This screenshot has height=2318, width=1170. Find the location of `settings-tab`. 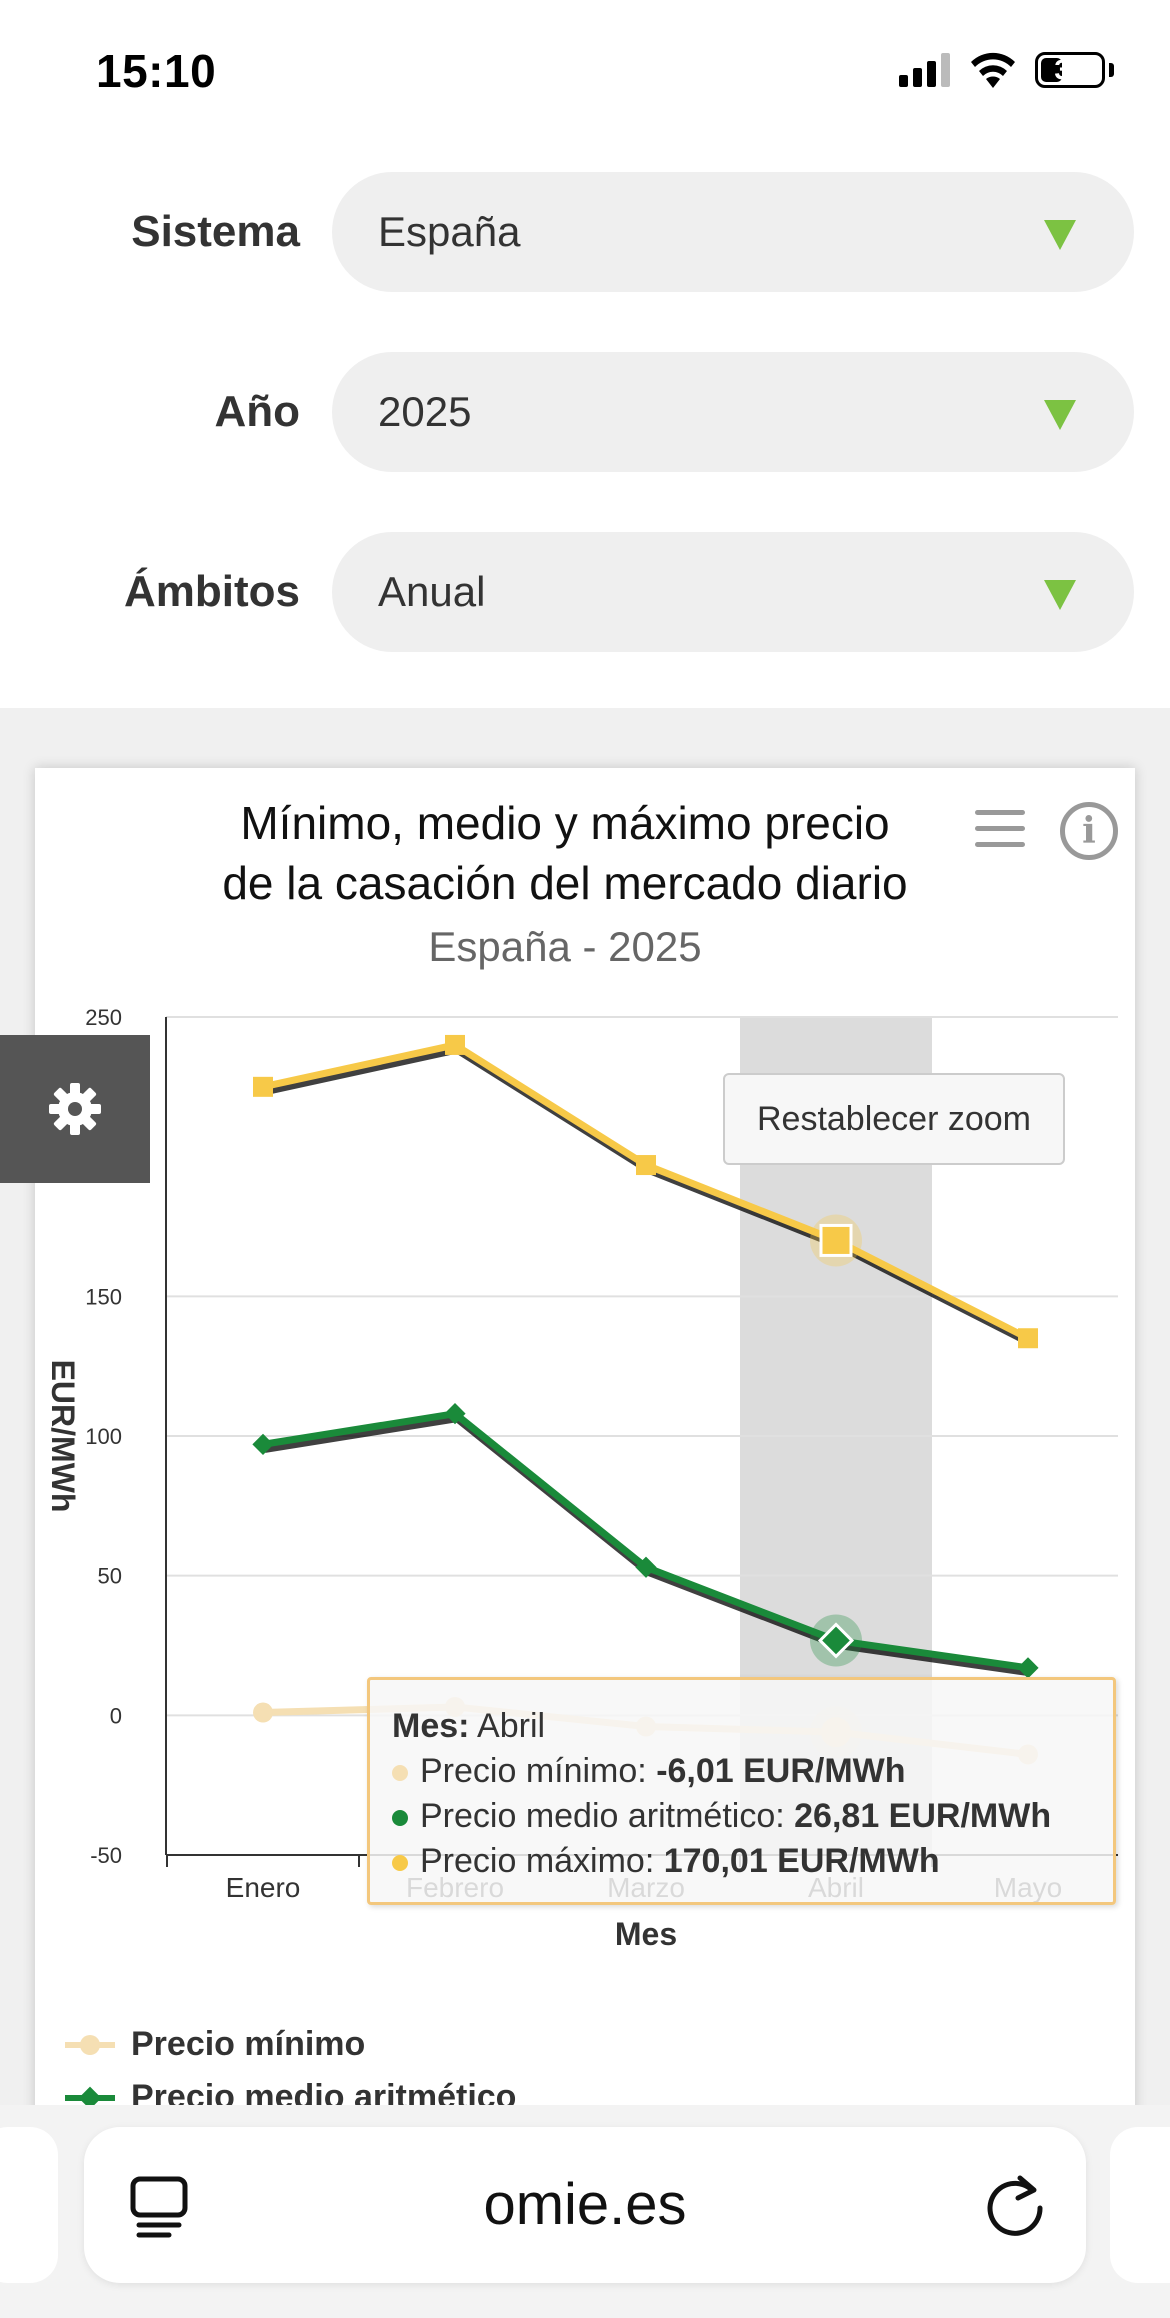

settings-tab is located at coordinates (75, 1109).